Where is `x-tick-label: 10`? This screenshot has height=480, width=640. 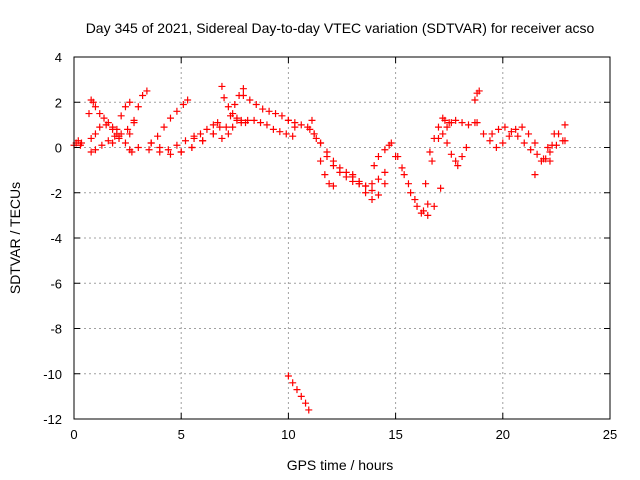 x-tick-label: 10 is located at coordinates (288, 434).